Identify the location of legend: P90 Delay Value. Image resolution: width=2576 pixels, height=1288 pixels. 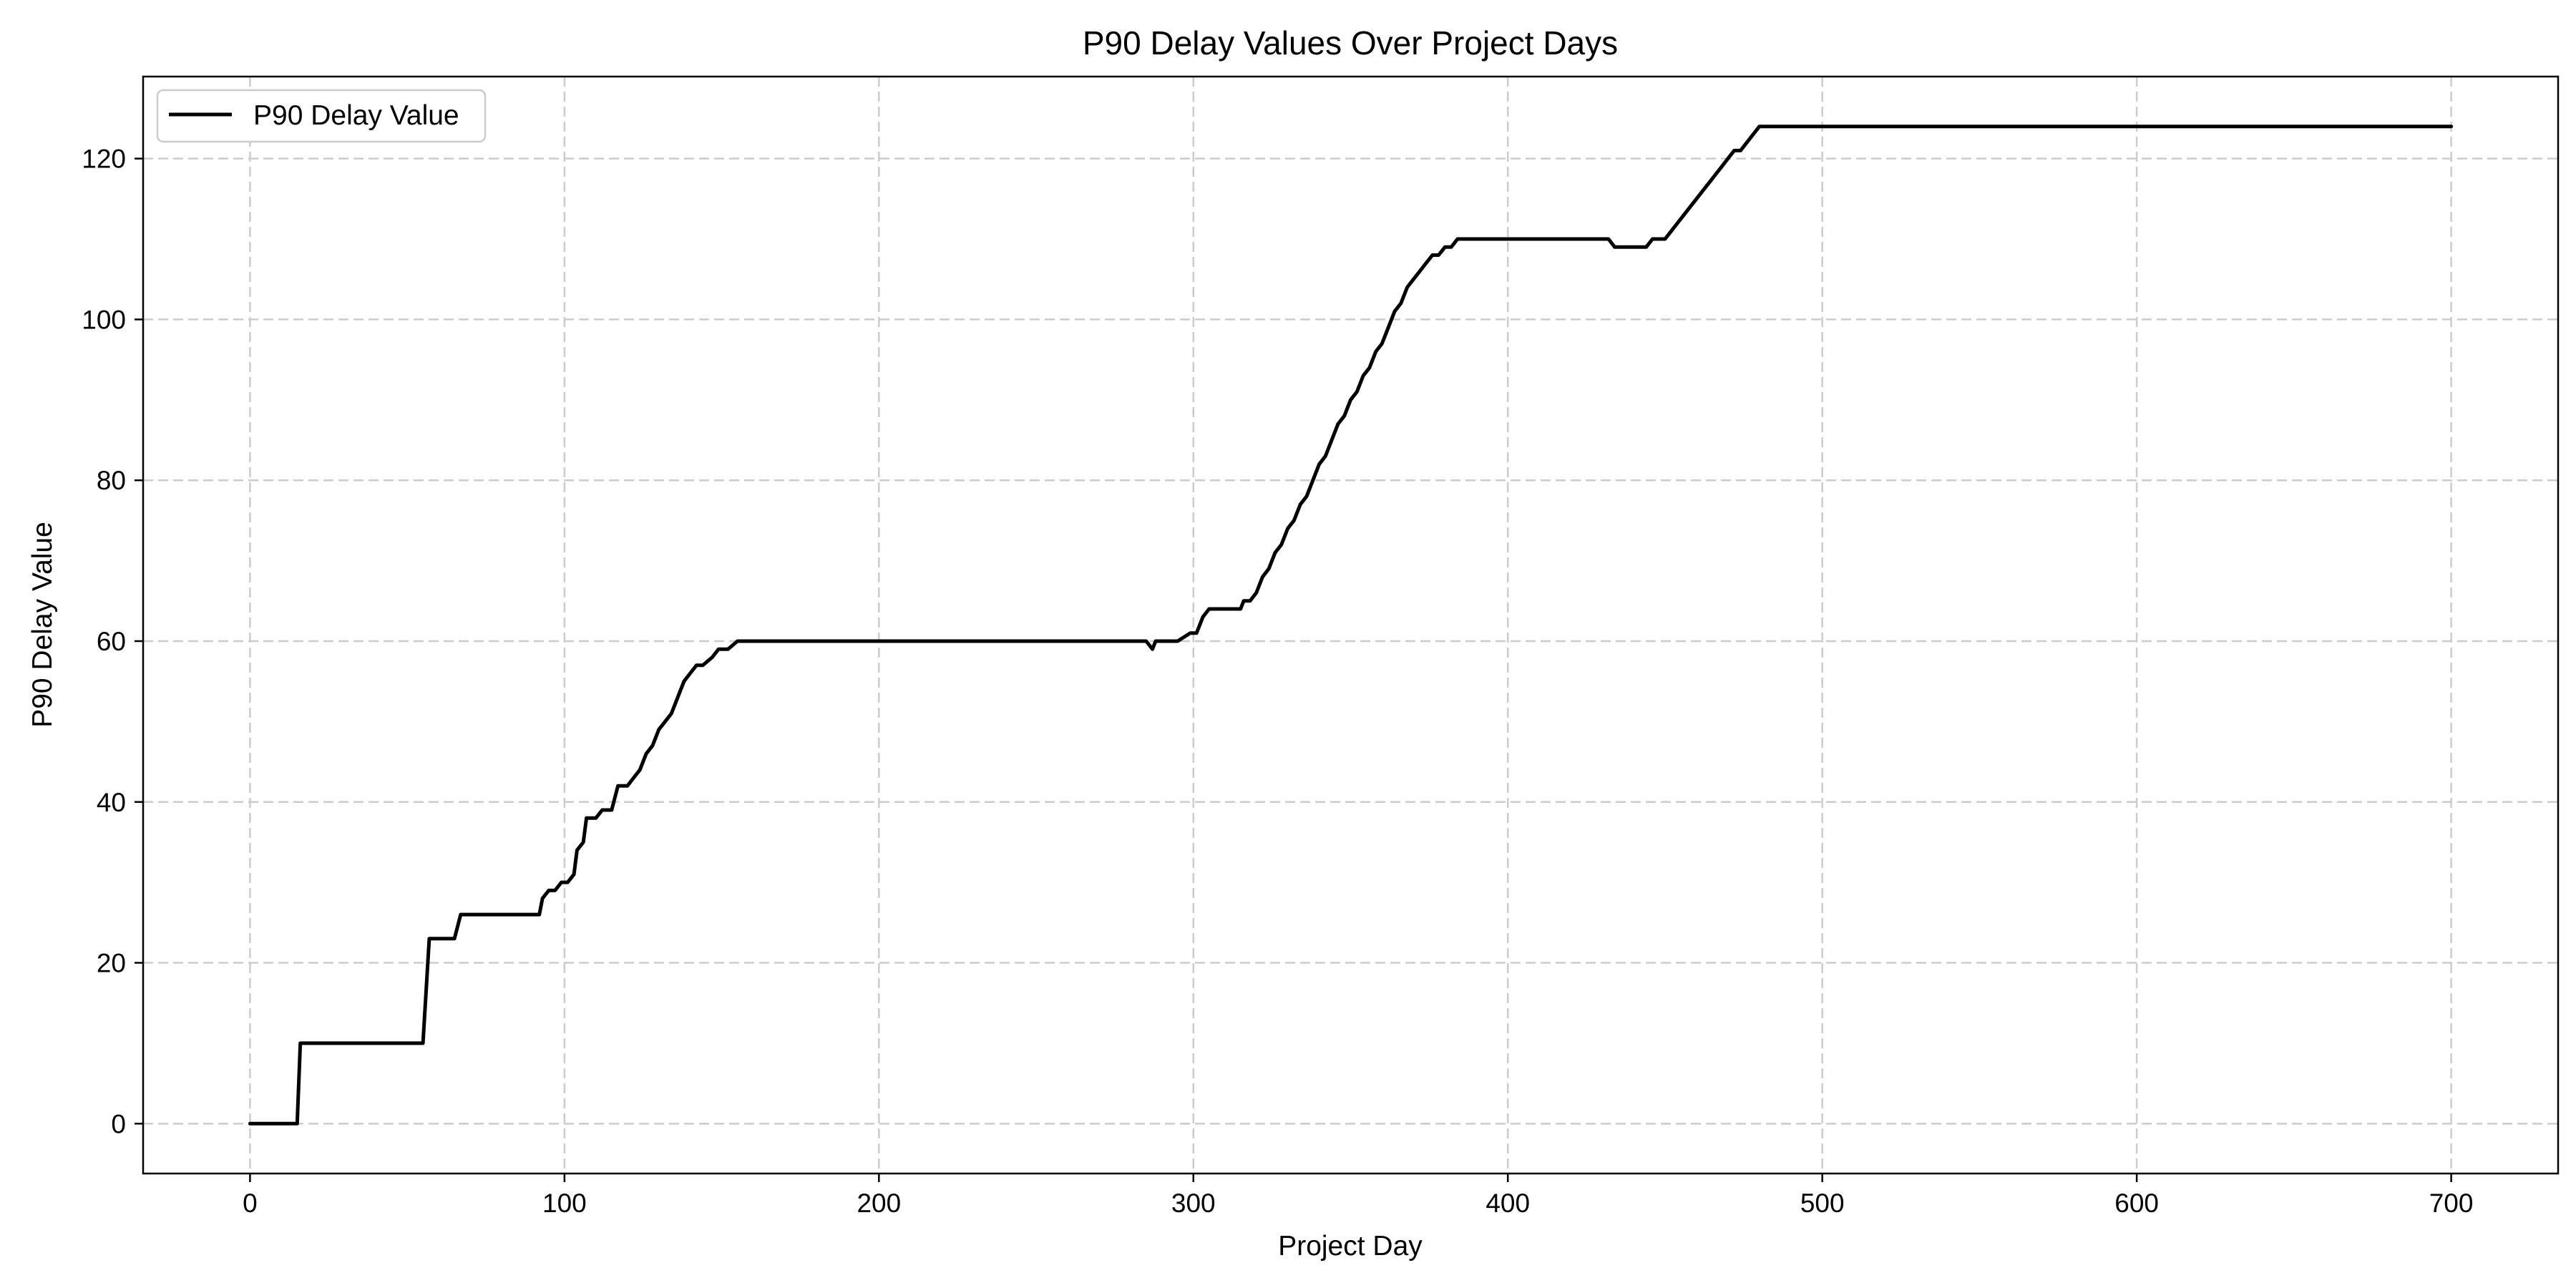
(321, 116).